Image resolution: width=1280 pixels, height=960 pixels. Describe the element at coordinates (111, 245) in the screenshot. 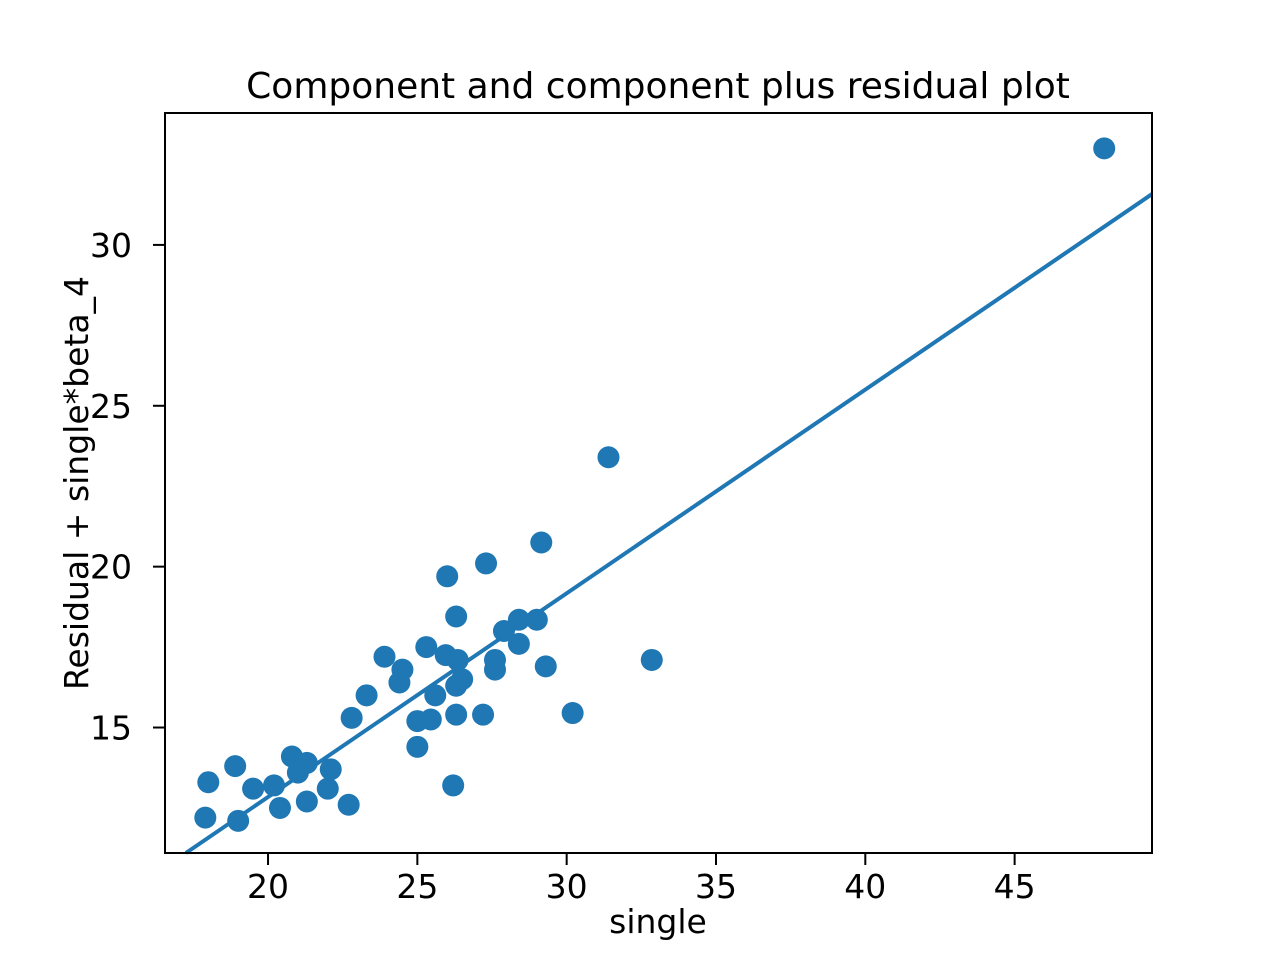

I see `y-tick-label: 30` at that location.